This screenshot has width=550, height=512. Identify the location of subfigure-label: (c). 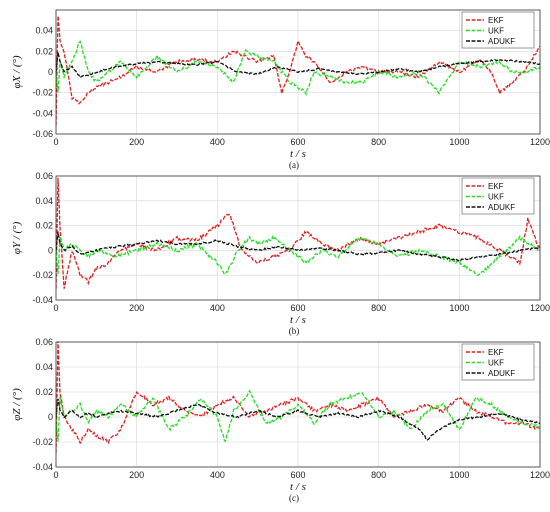
(294, 498).